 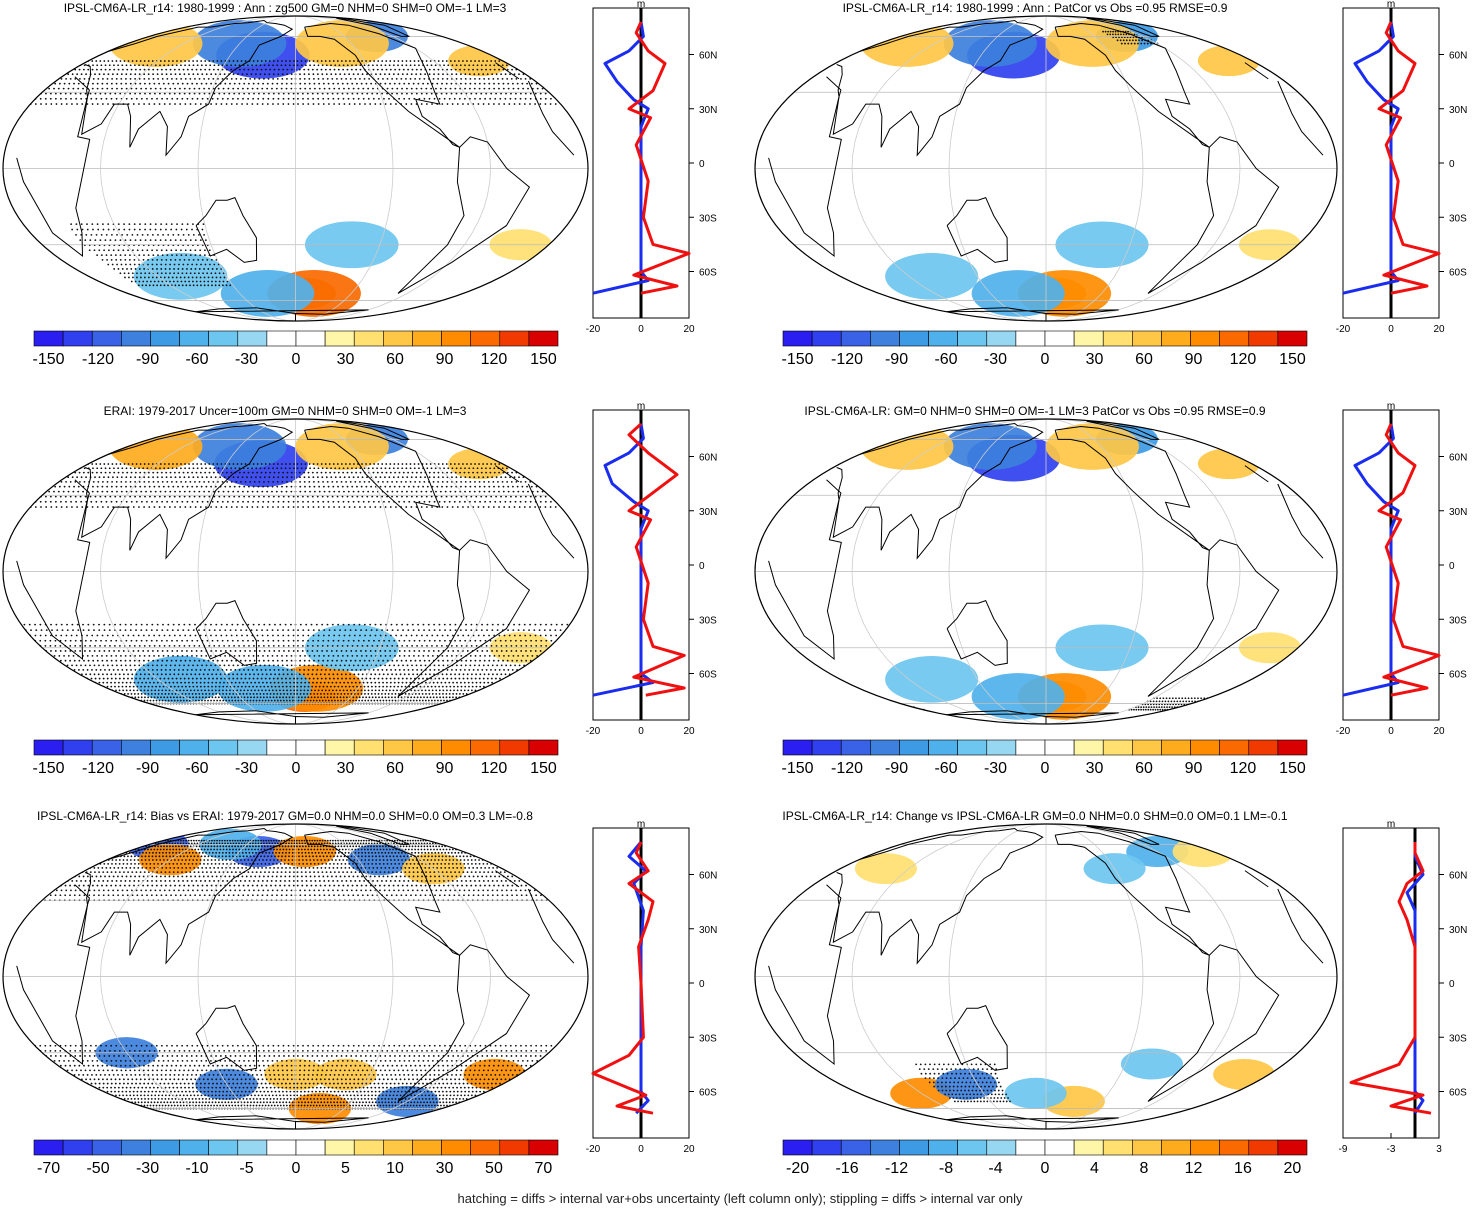 I want to click on panel-6-colorbar-label: 8, so click(x=1144, y=1168).